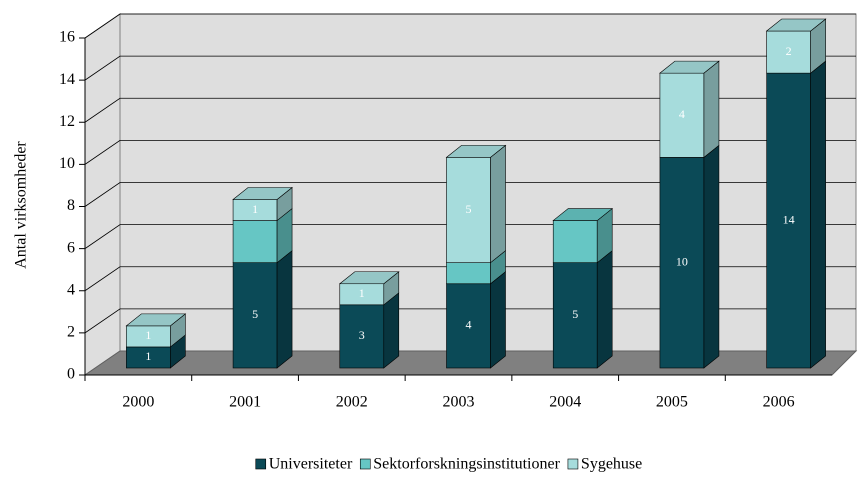 The width and height of the screenshot is (858, 479). What do you see at coordinates (565, 402) in the screenshot?
I see `x-tick-label: 2004` at bounding box center [565, 402].